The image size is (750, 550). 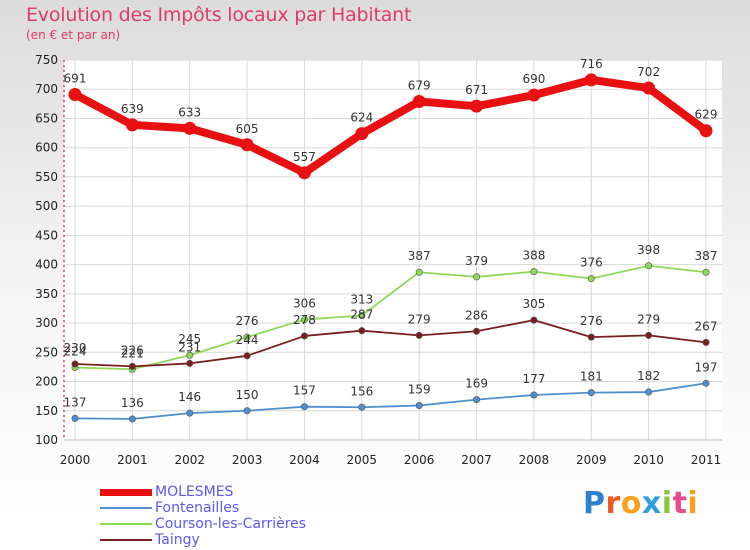 I want to click on legend-item-fontenailles: Fontenailles, so click(x=203, y=508).